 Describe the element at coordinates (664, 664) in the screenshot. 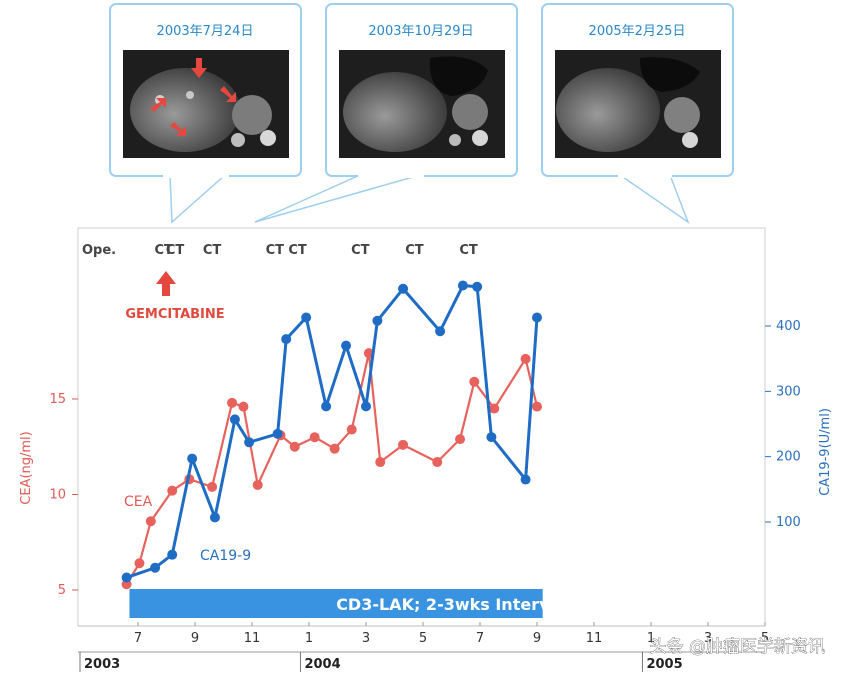

I see `year-tick-label: 2005` at that location.